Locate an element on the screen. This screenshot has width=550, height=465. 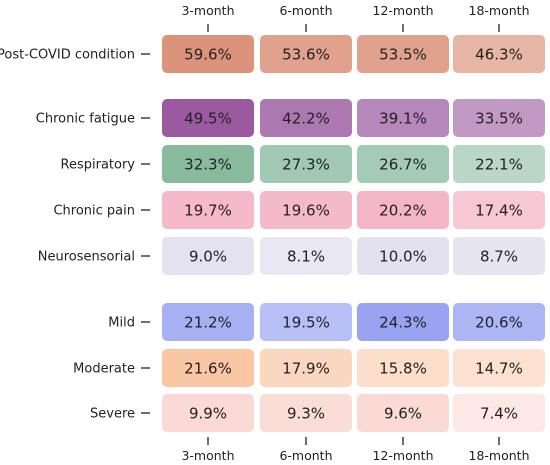
column-label-bottom: 6-month is located at coordinates (305, 455).